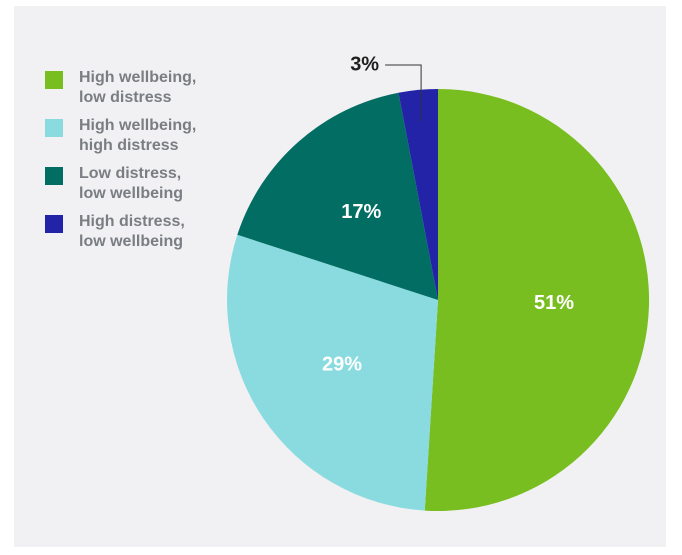 The image size is (682, 555). I want to click on legend-item: High distress, low wellbeing, so click(145, 236).